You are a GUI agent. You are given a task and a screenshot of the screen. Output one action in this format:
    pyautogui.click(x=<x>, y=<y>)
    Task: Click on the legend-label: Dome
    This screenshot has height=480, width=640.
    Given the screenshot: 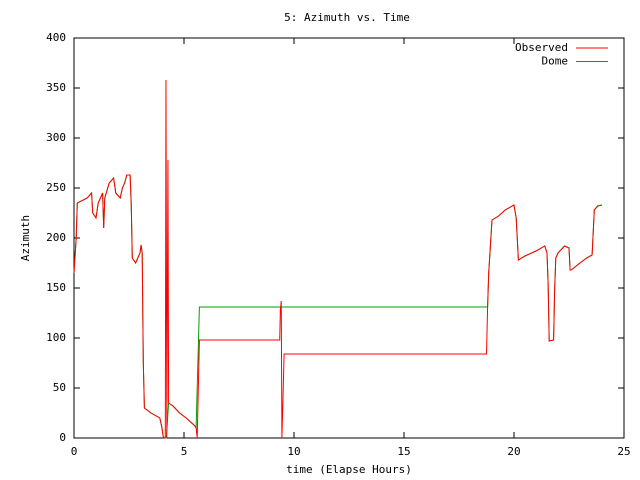 What is the action you would take?
    pyautogui.click(x=555, y=61)
    